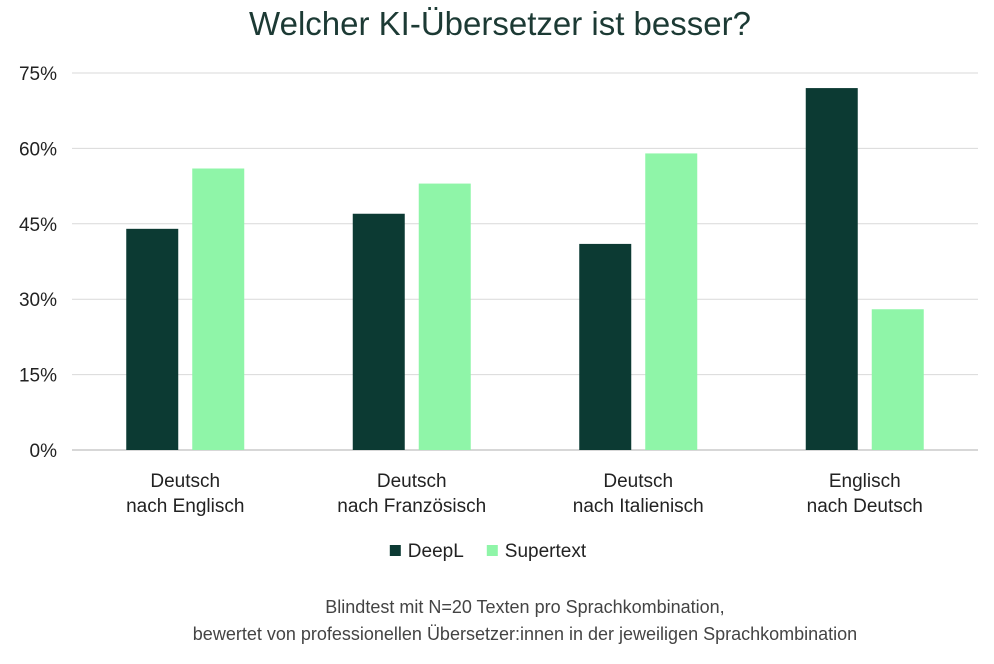 This screenshot has height=664, width=994. Describe the element at coordinates (492, 550) in the screenshot. I see `legend-swatch-supertext` at that location.